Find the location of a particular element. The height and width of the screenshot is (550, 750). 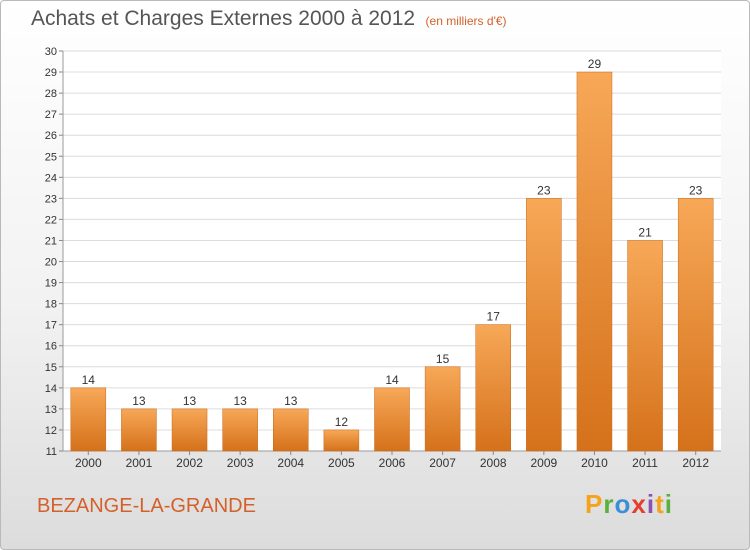

y-tick-label: 17 is located at coordinates (51, 326).